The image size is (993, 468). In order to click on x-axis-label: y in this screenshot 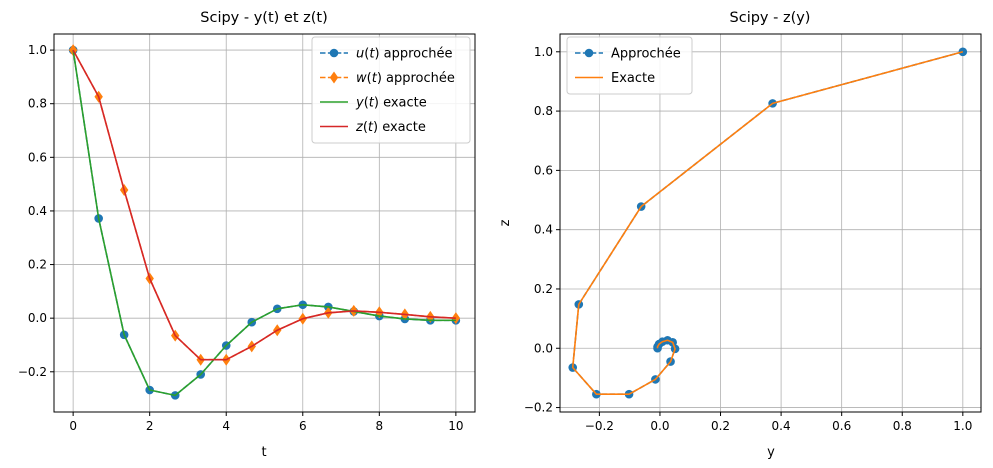, I will do `click(771, 452)`.